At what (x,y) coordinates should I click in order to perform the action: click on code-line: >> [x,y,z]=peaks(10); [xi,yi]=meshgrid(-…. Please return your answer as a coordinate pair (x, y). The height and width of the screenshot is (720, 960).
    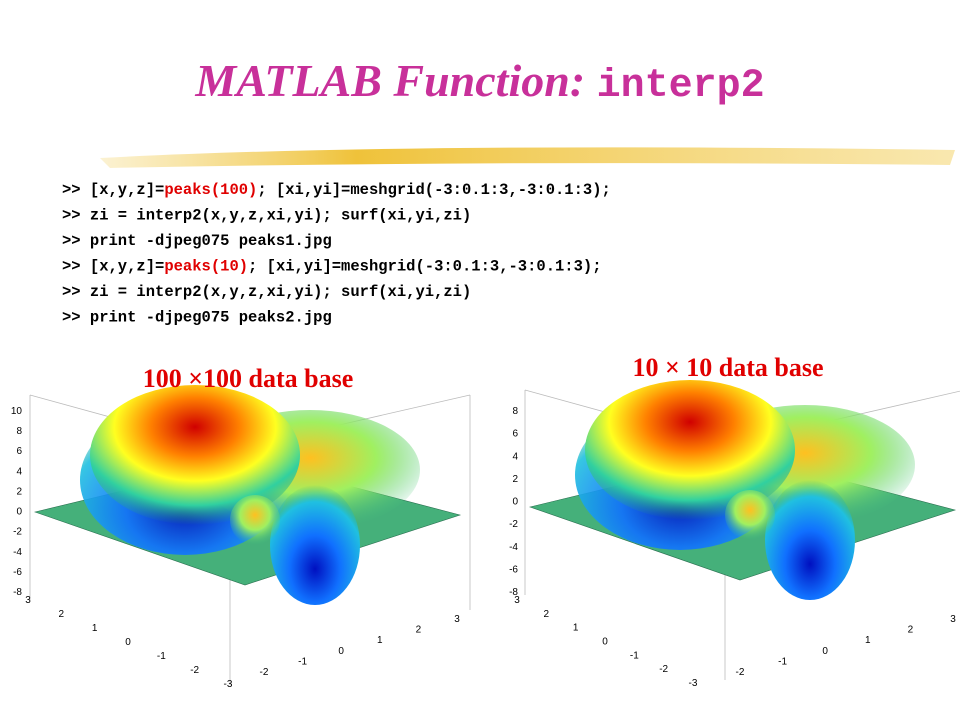
    Looking at the image, I should click on (332, 267).